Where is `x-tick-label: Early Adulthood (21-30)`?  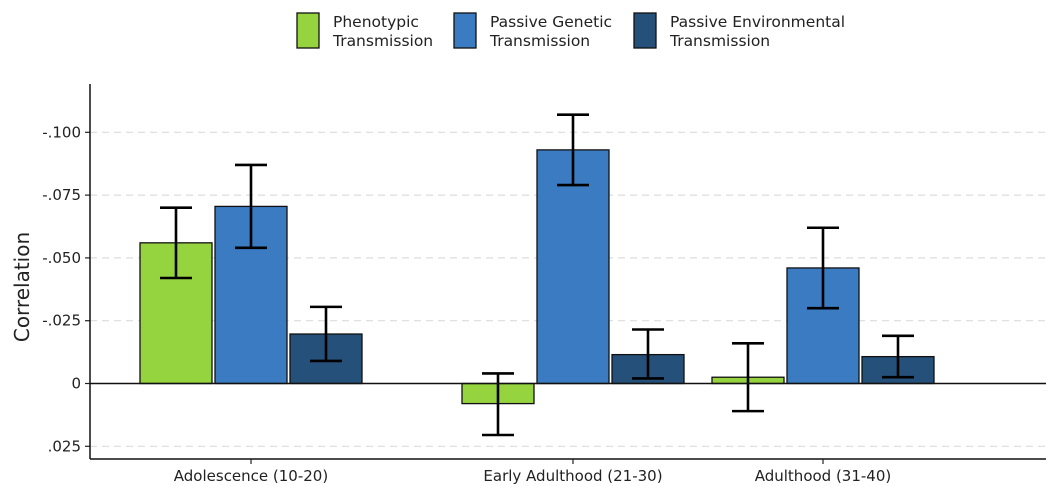
x-tick-label: Early Adulthood (21-30) is located at coordinates (572, 476).